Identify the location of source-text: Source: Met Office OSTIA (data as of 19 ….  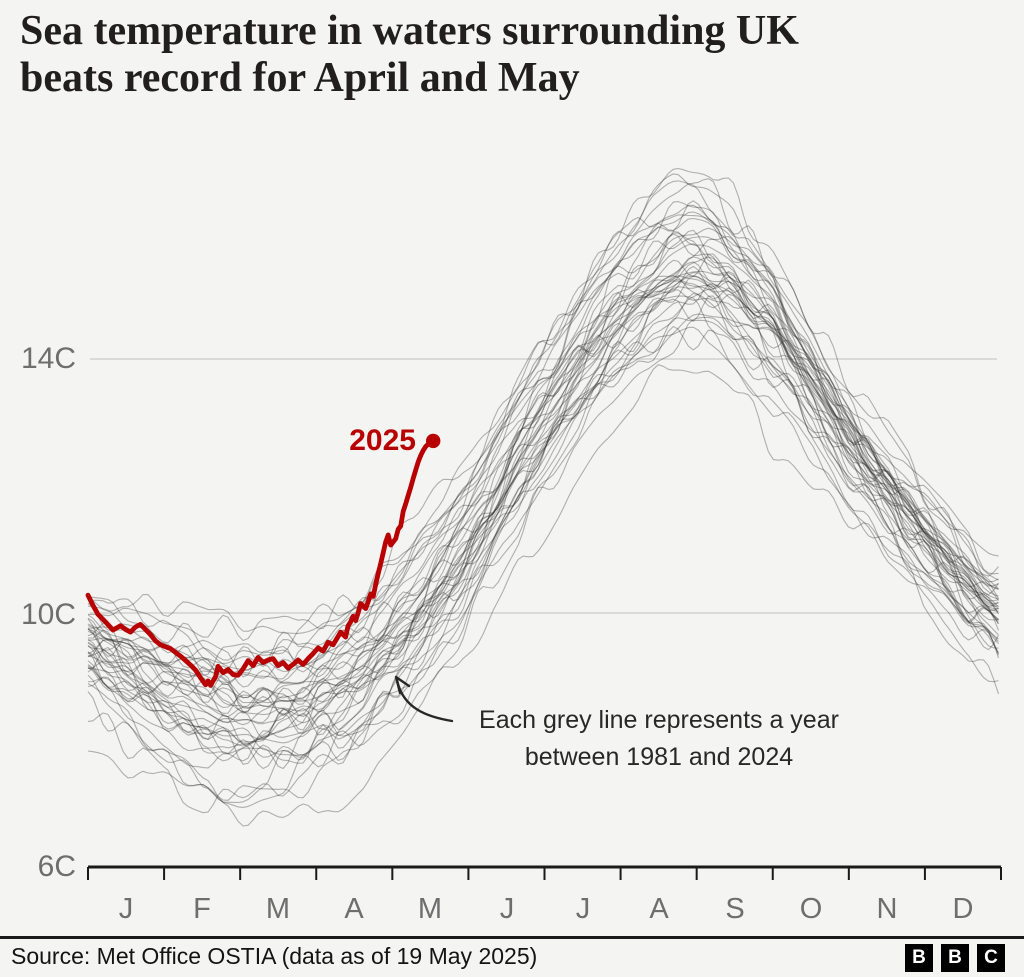
(274, 956).